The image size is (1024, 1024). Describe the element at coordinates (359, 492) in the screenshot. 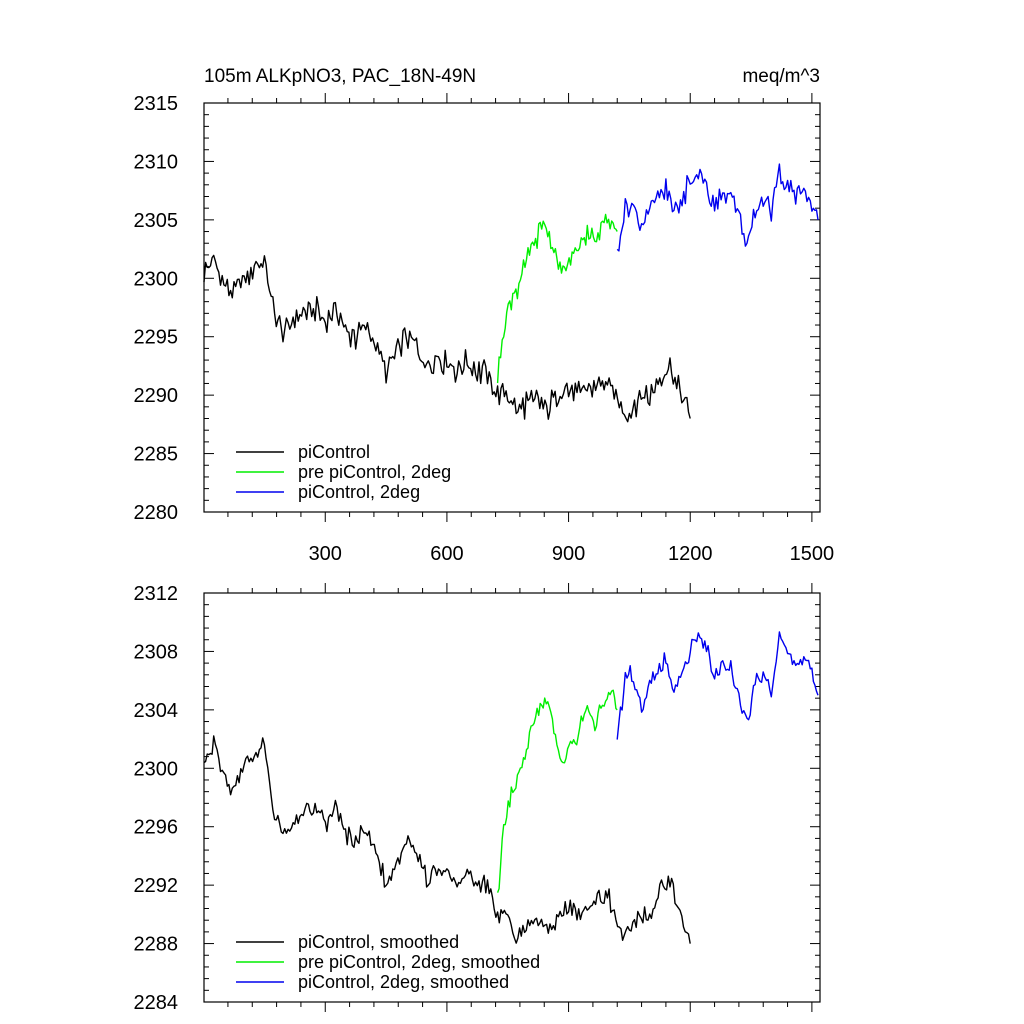

I see `legend-label: piControl, 2deg` at that location.